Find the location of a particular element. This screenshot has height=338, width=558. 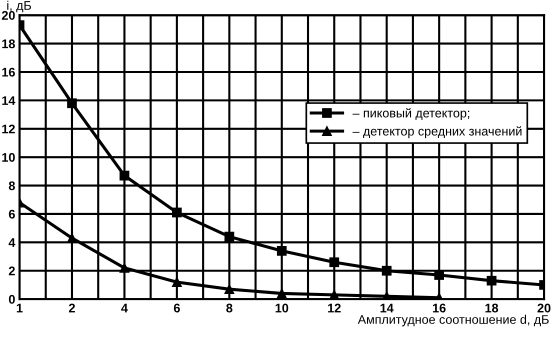

y-tick-label: 14 is located at coordinates (9, 100).